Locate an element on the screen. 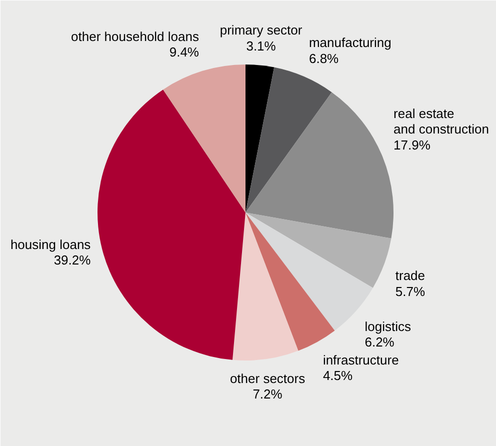 The height and width of the screenshot is (446, 496). slice-label: trade is located at coordinates (410, 276).